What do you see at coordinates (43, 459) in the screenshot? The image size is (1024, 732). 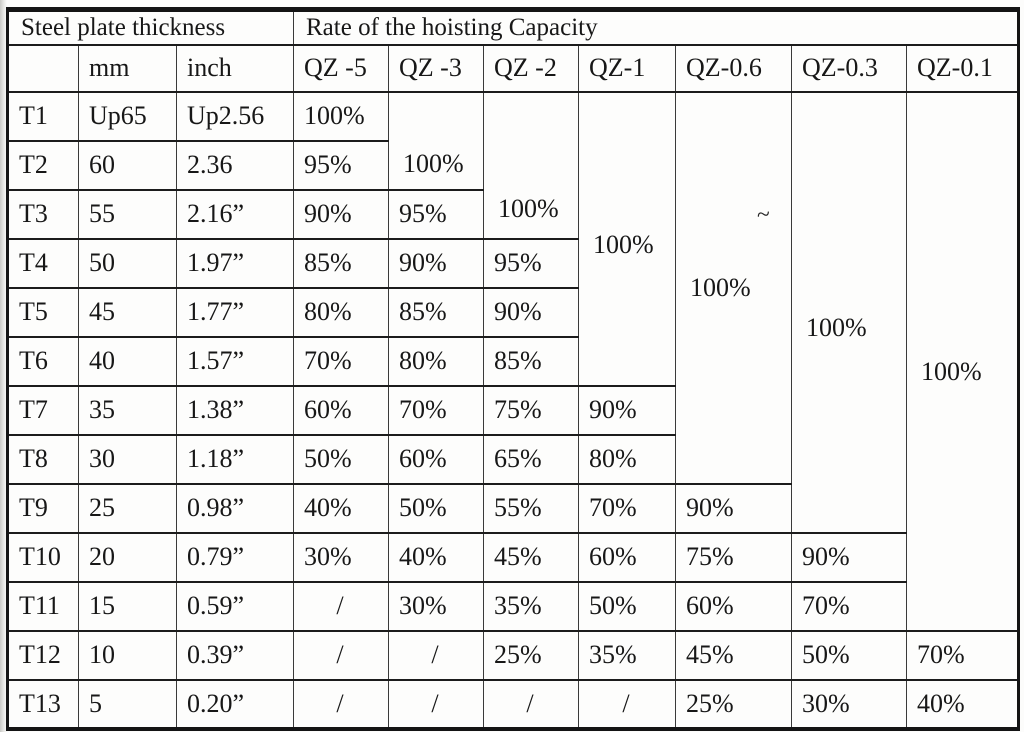 I see `row-label-T8: T8` at bounding box center [43, 459].